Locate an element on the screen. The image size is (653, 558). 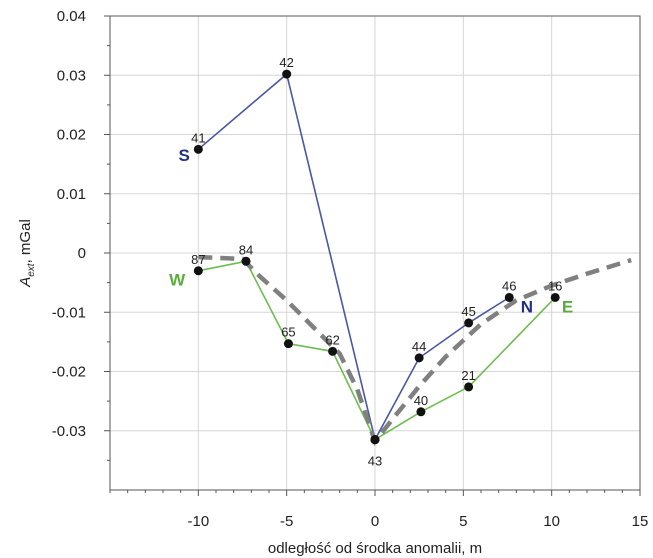
point-label: 21 is located at coordinates (468, 375).